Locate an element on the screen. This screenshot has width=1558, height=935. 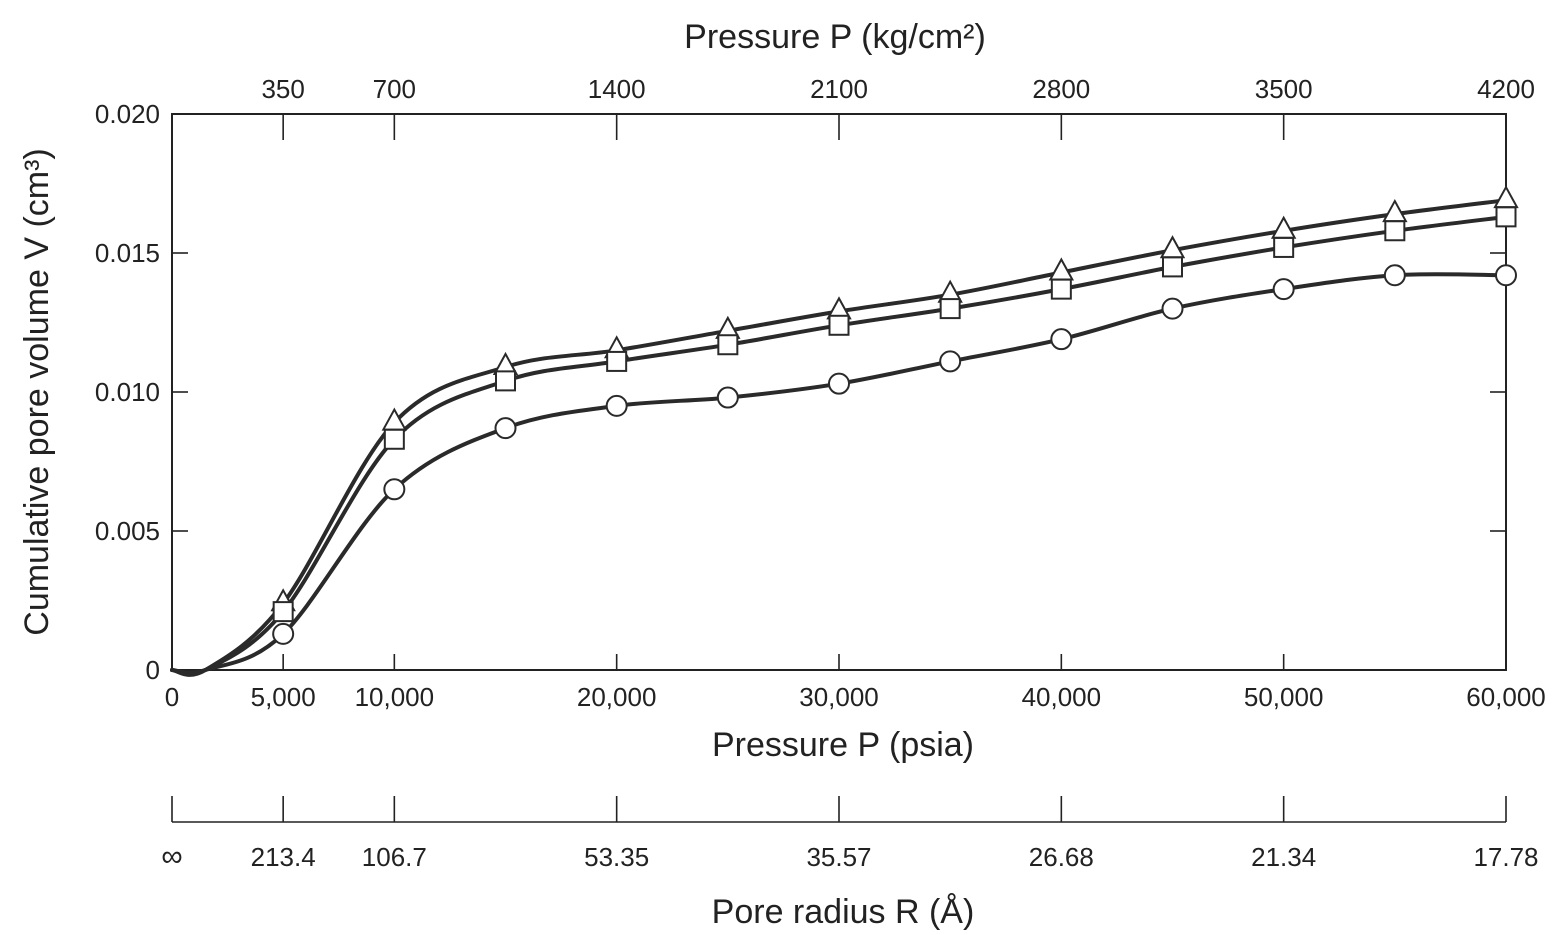
top-tick-label: 700 is located at coordinates (394, 89).